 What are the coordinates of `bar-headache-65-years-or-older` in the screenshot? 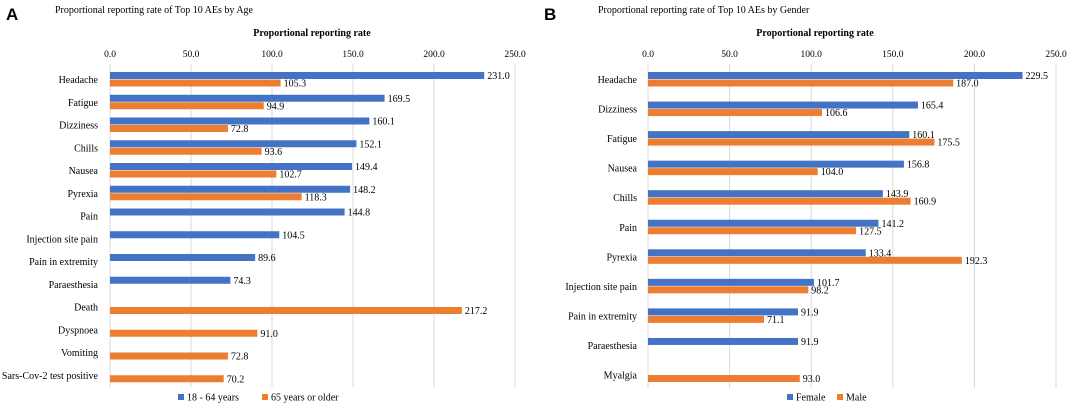 It's located at (195, 83).